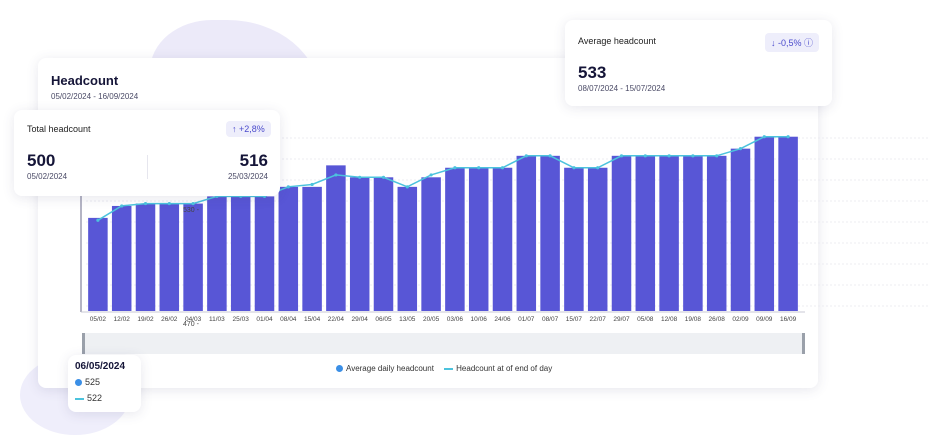 Image resolution: width=937 pixels, height=440 pixels. I want to click on x-tick-label: 03/06, so click(455, 319).